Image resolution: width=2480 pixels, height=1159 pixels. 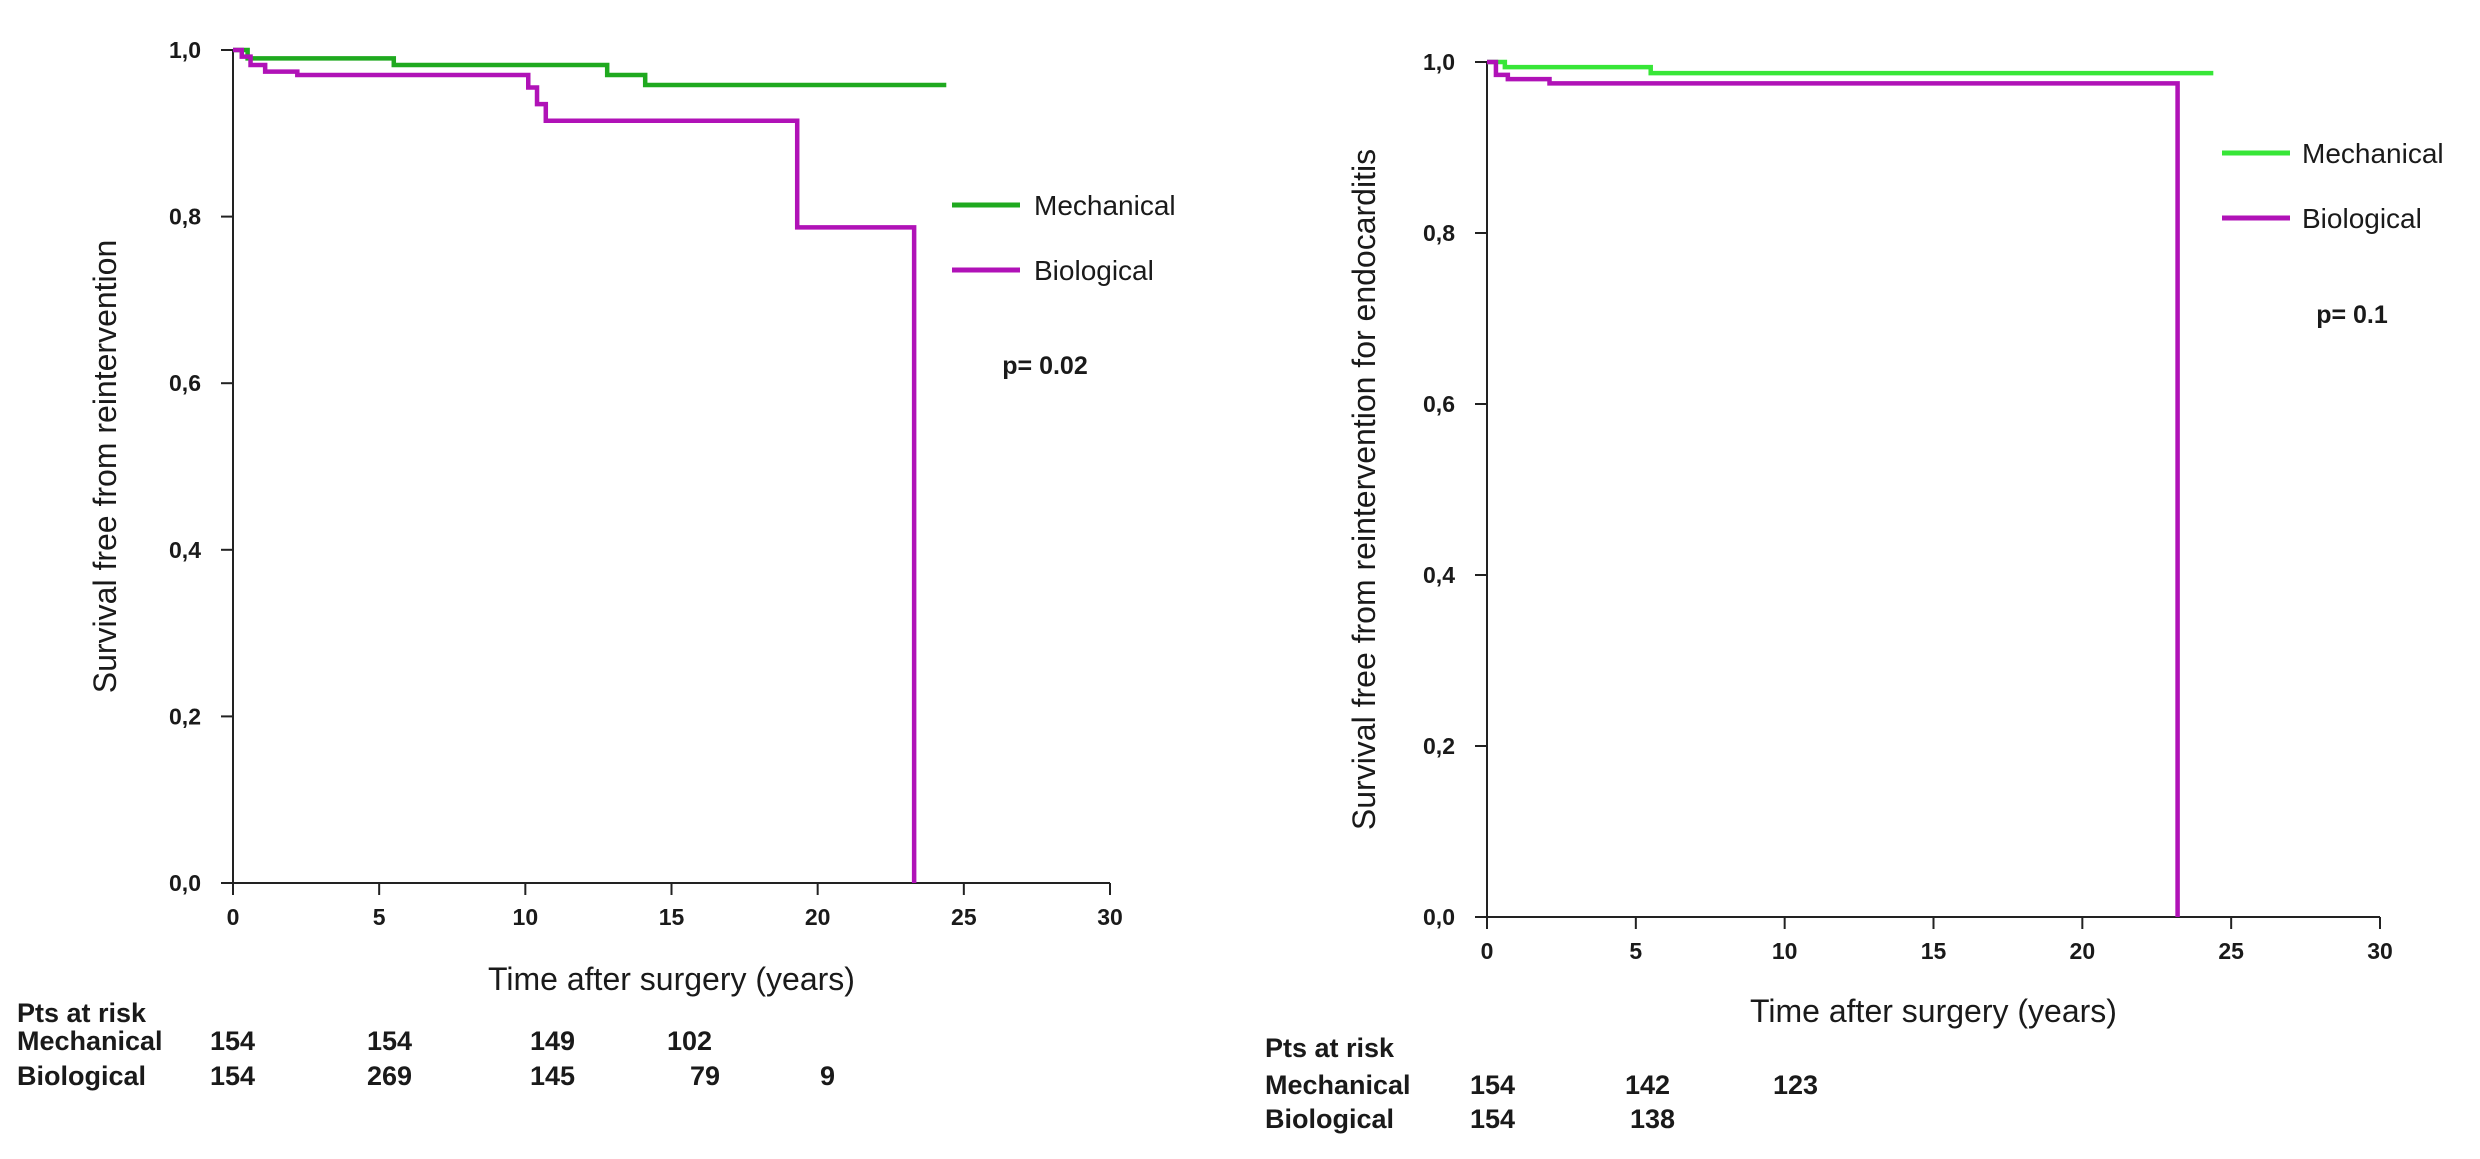 I want to click on y-axis-title: Survival free from reintervention, so click(x=105, y=467).